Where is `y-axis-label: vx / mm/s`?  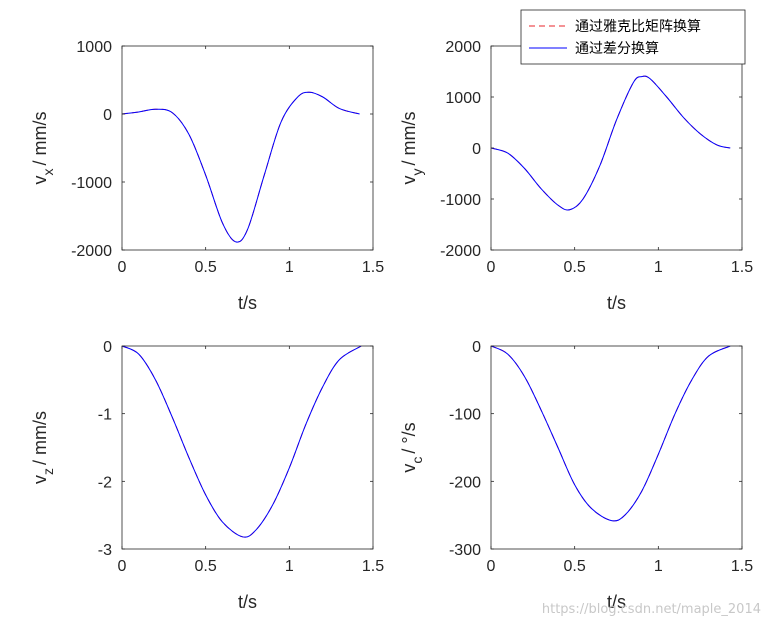
y-axis-label: vx / mm/s is located at coordinates (43, 148).